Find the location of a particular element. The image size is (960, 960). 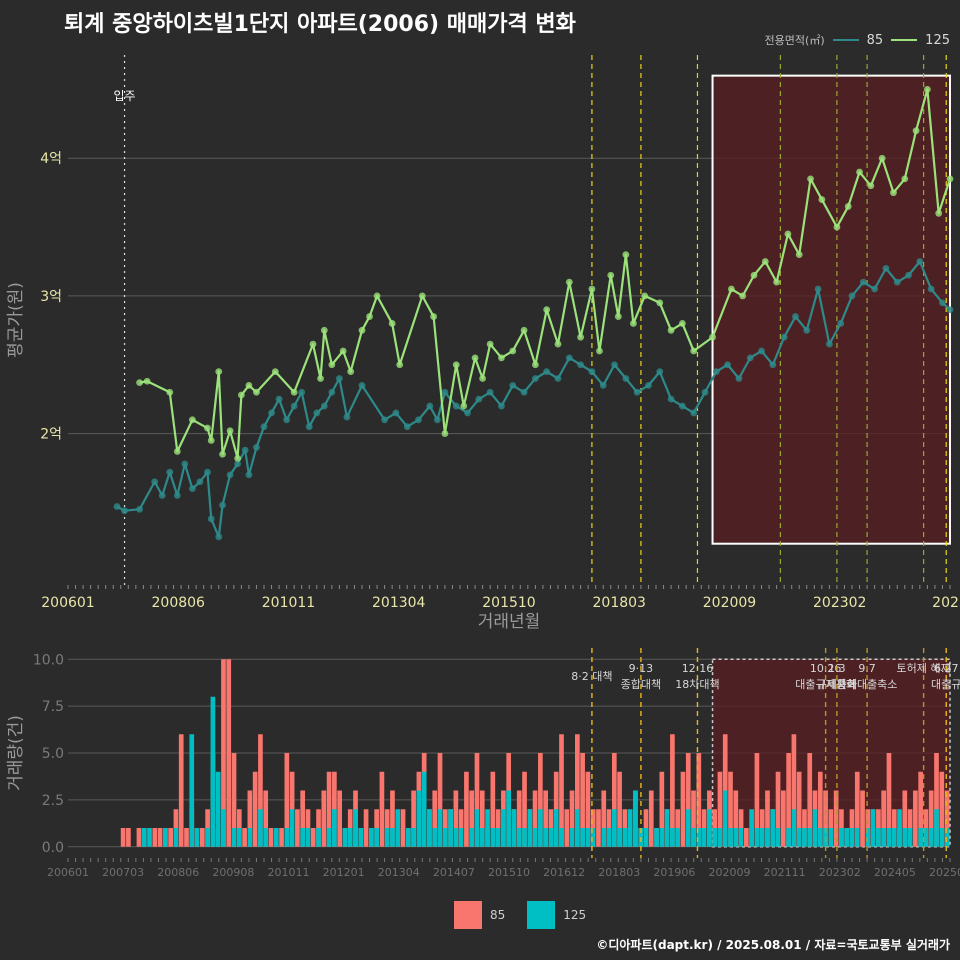

price-highlight-box is located at coordinates (831, 309).